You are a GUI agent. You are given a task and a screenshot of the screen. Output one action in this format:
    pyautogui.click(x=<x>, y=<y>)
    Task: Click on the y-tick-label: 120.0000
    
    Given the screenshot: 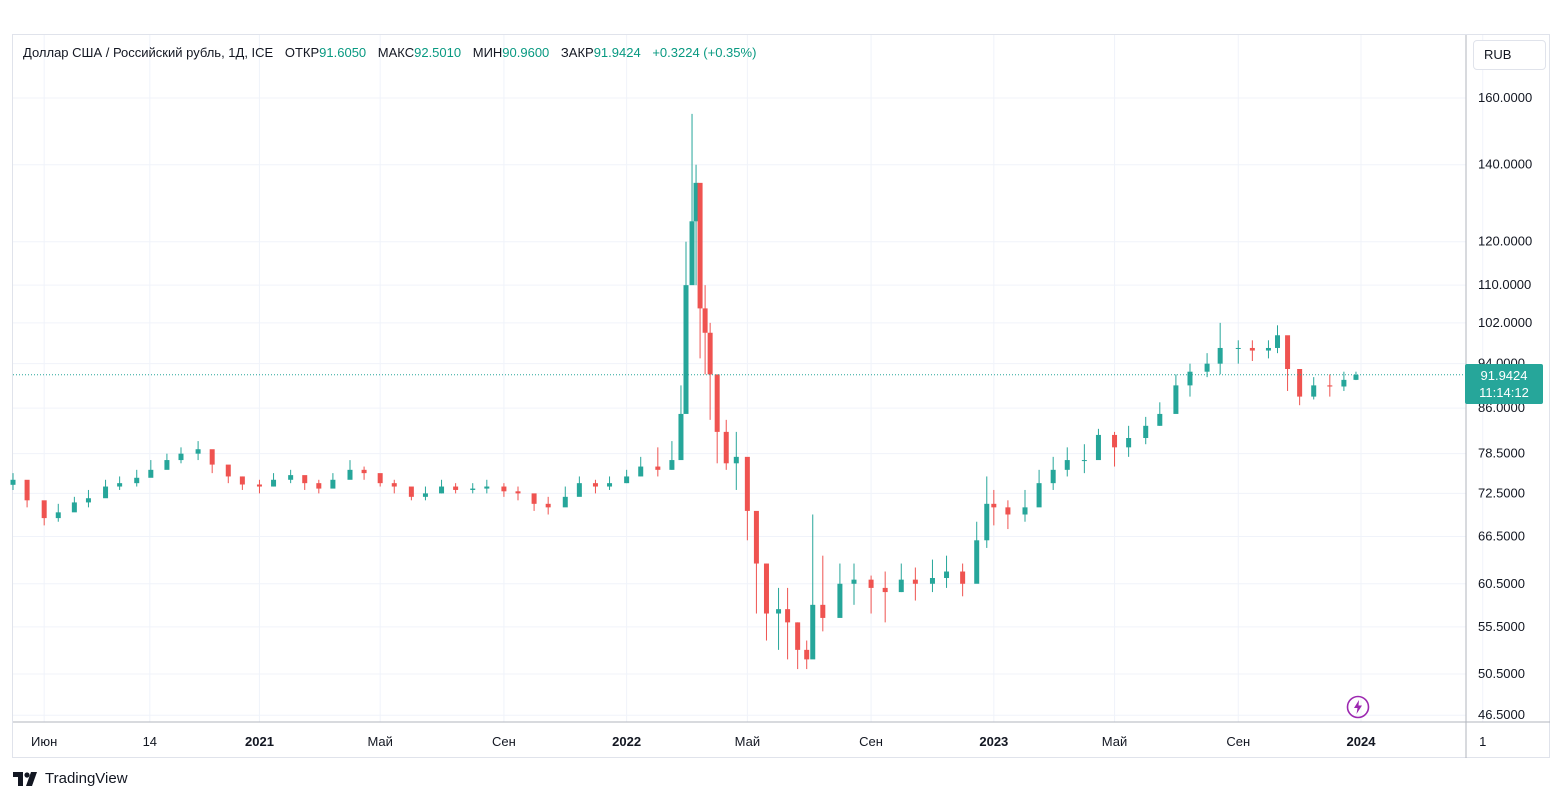 What is the action you would take?
    pyautogui.click(x=1505, y=241)
    